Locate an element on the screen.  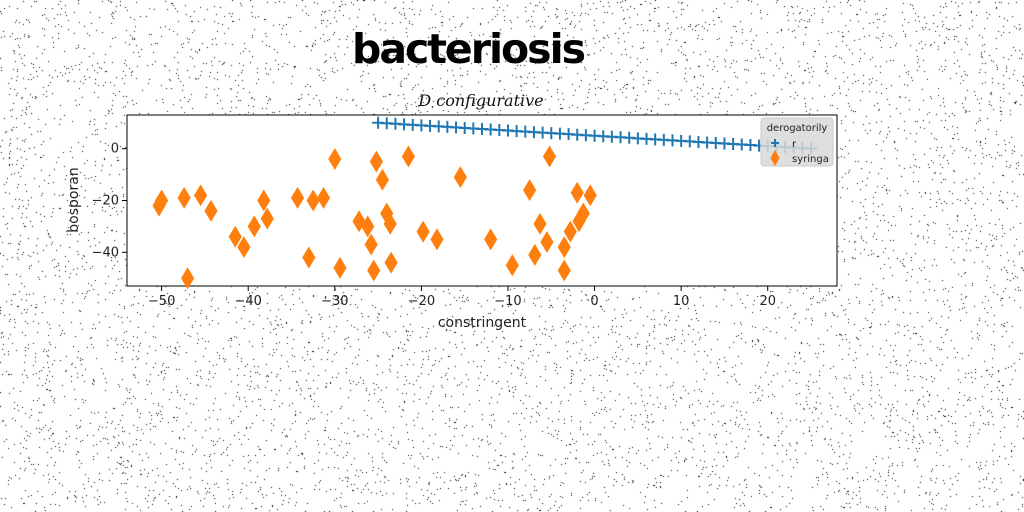
series-syringa is located at coordinates (374, 217).